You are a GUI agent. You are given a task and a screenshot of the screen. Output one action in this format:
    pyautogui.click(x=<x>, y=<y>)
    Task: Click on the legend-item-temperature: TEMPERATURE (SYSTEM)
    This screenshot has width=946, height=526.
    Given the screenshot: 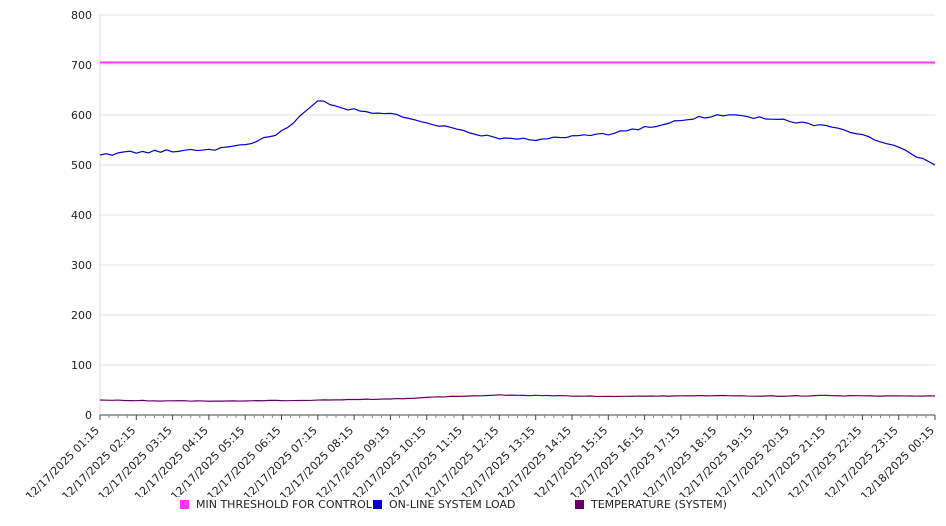 What is the action you would take?
    pyautogui.click(x=651, y=504)
    